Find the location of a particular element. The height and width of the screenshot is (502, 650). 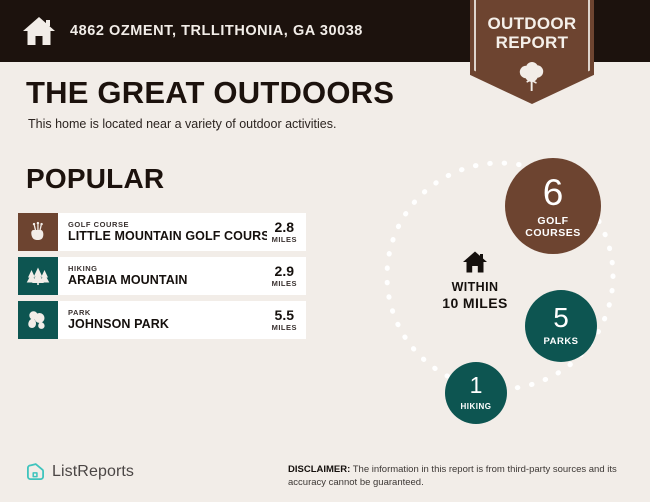

item-name: ARABIA MOUNTAIN is located at coordinates (128, 280).